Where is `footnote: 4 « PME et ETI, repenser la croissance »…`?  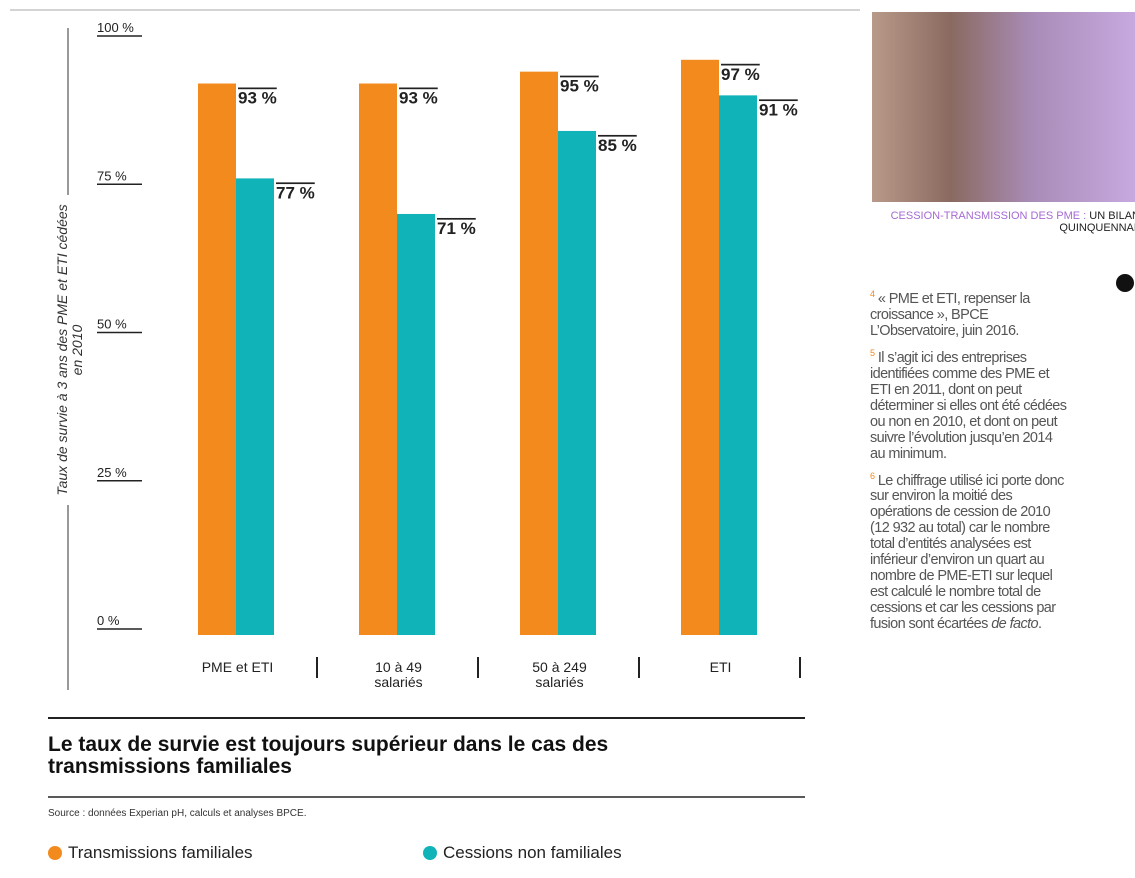
footnote: 4 « PME et ETI, repenser la croissance »… is located at coordinates (970, 312).